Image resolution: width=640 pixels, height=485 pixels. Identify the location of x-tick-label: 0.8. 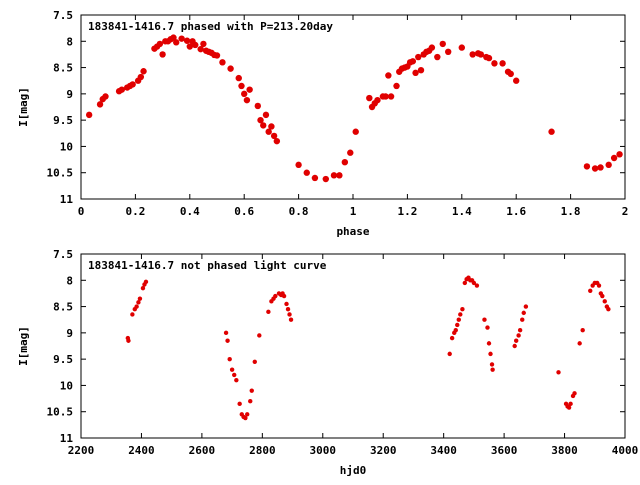
(299, 211).